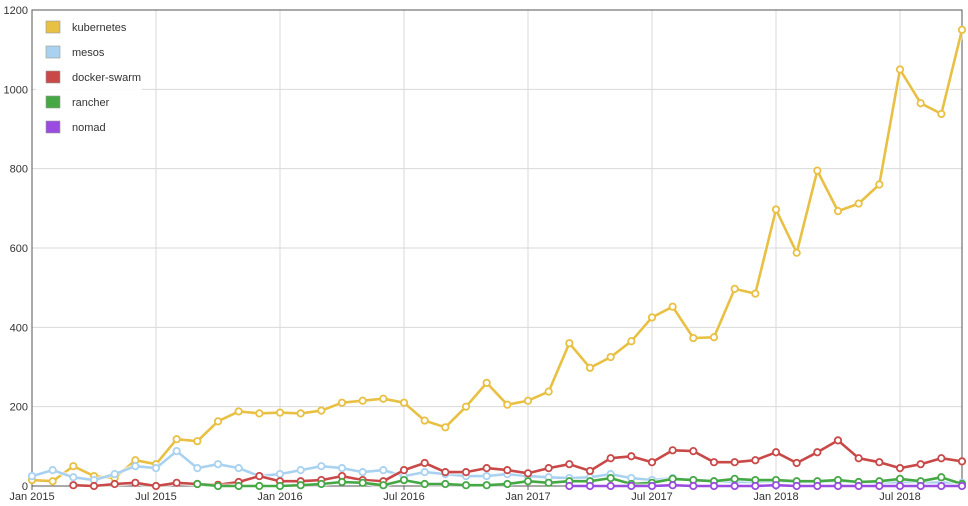 This screenshot has width=968, height=506. Describe the element at coordinates (900, 497) in the screenshot. I see `x-tick-label: Jul 2018` at that location.